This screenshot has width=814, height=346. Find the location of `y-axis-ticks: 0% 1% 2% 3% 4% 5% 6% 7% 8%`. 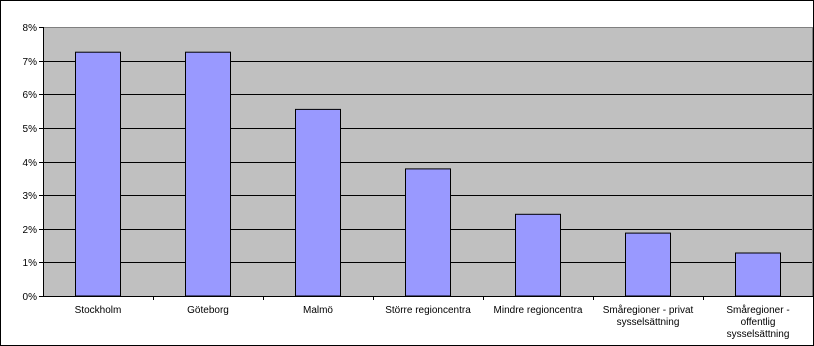

y-axis-ticks: 0% 1% 2% 3% 4% 5% 6% 7% 8% is located at coordinates (33, 163).